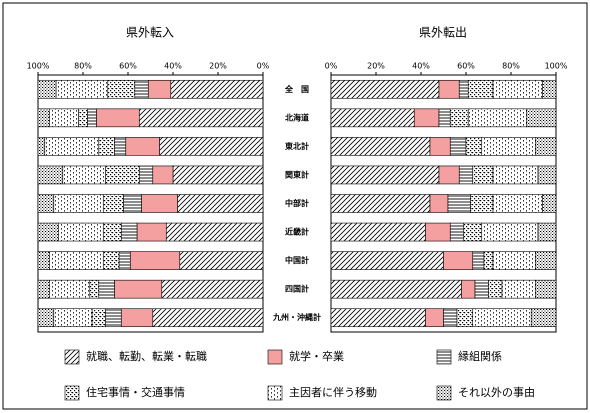 The image size is (590, 413). I want to click on legend-label: 住宅事情・交通事情, so click(135, 392).